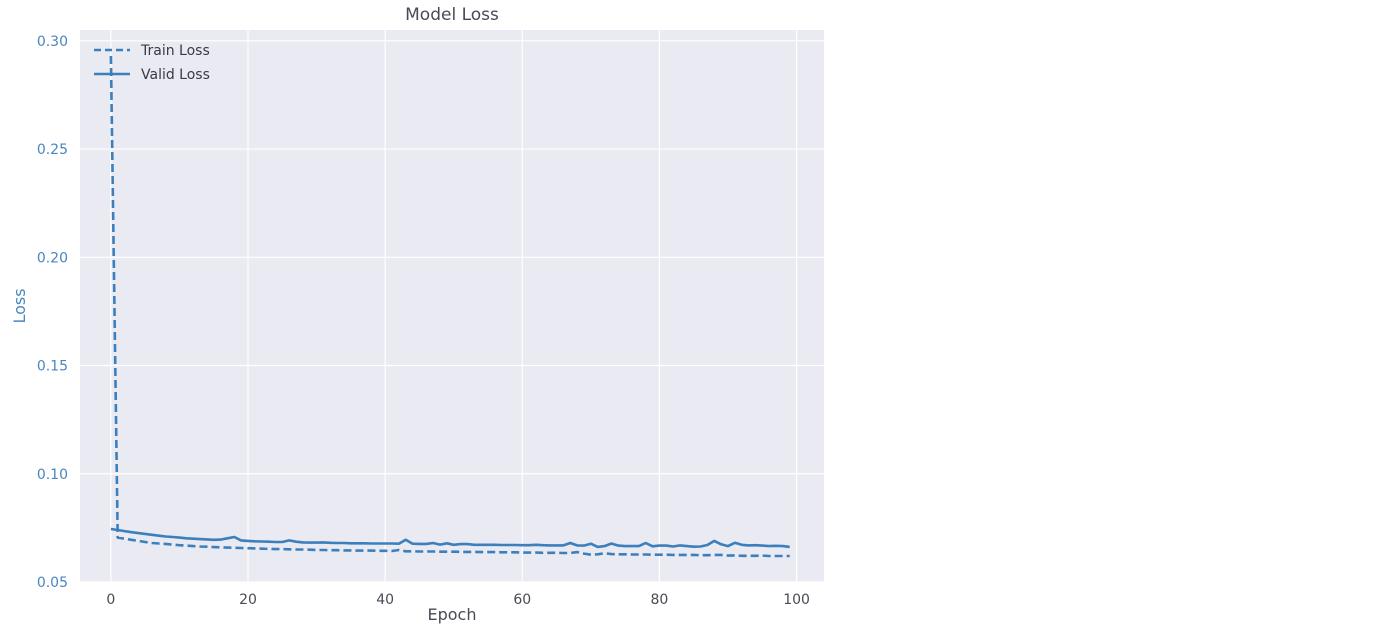  I want to click on x-tick-label: 80, so click(660, 600).